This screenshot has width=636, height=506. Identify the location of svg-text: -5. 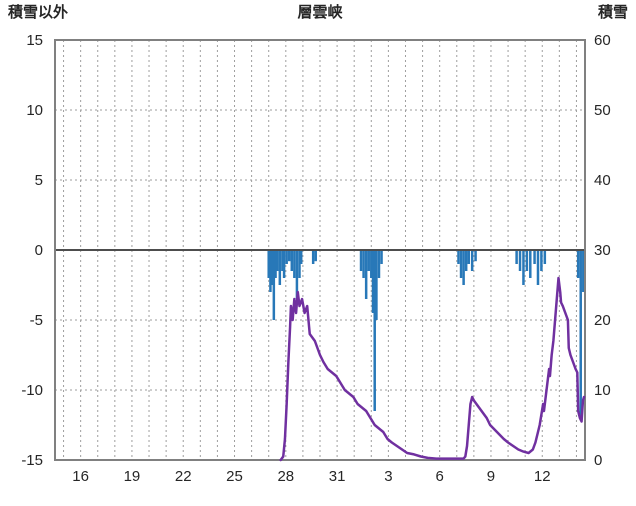
(36, 320).